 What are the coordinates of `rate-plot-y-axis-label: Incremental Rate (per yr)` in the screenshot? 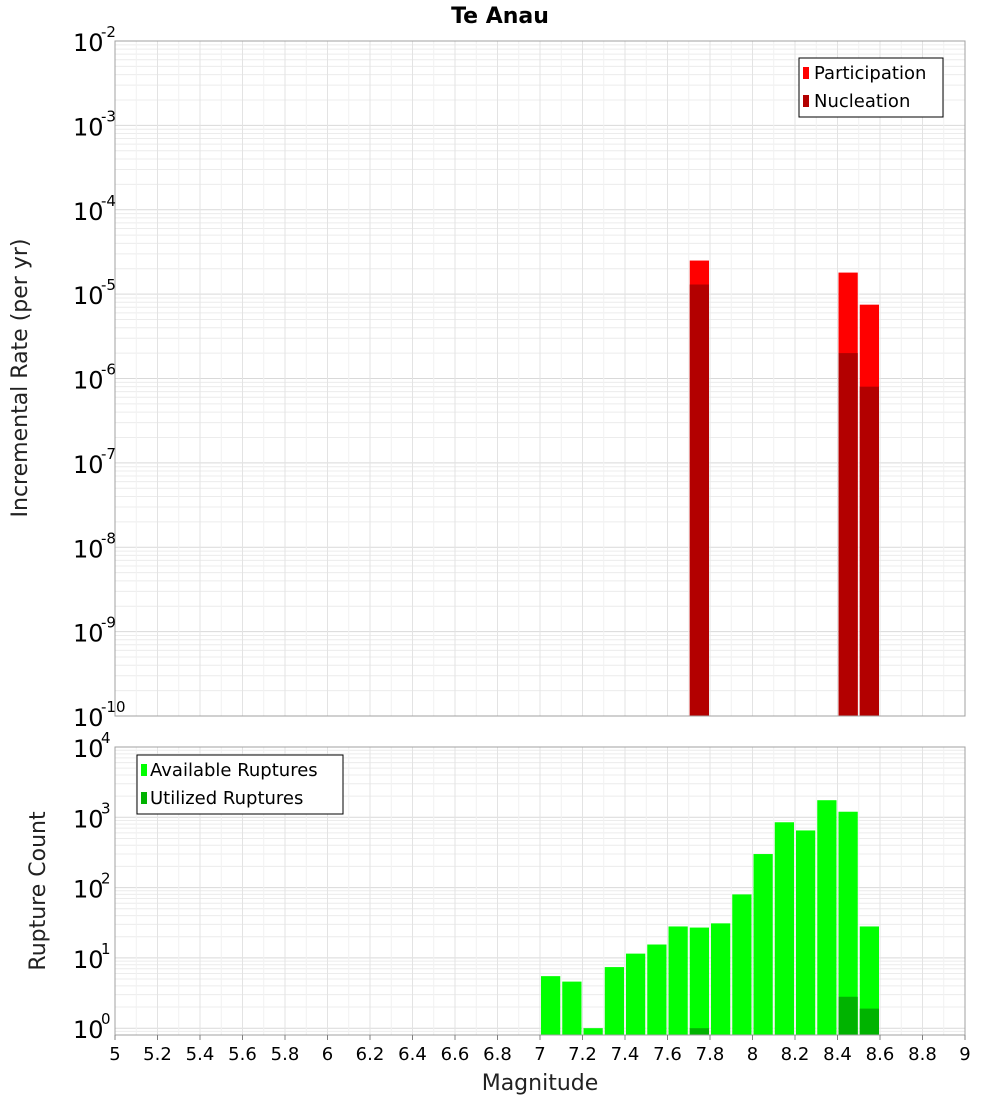 It's located at (20, 378).